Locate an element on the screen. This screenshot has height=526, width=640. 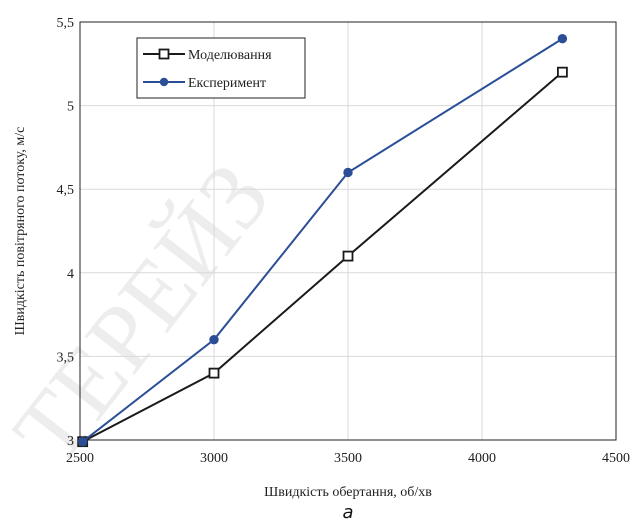
y-tick-labels: 3 3,5 4 4,5 5 5,5 is located at coordinates (66, 232).